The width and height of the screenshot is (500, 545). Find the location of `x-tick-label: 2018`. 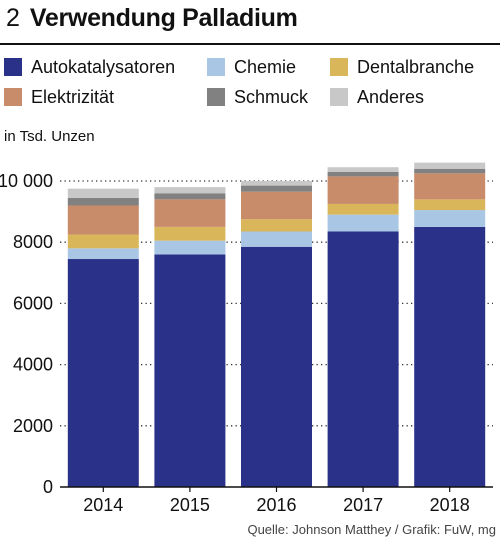

x-tick-label: 2018 is located at coordinates (450, 505).